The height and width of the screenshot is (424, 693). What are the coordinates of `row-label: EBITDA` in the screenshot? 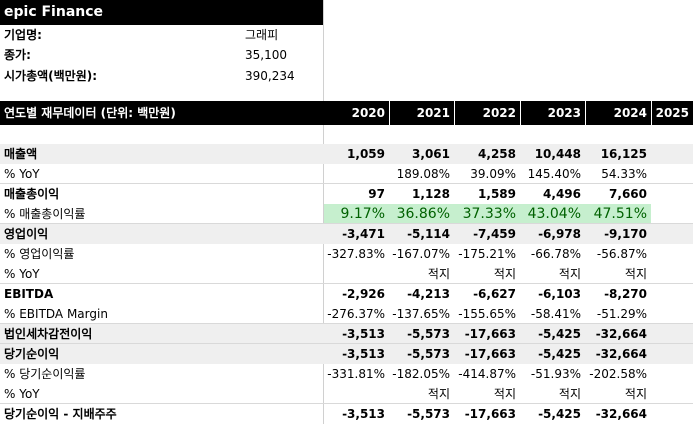 It's located at (29, 294).